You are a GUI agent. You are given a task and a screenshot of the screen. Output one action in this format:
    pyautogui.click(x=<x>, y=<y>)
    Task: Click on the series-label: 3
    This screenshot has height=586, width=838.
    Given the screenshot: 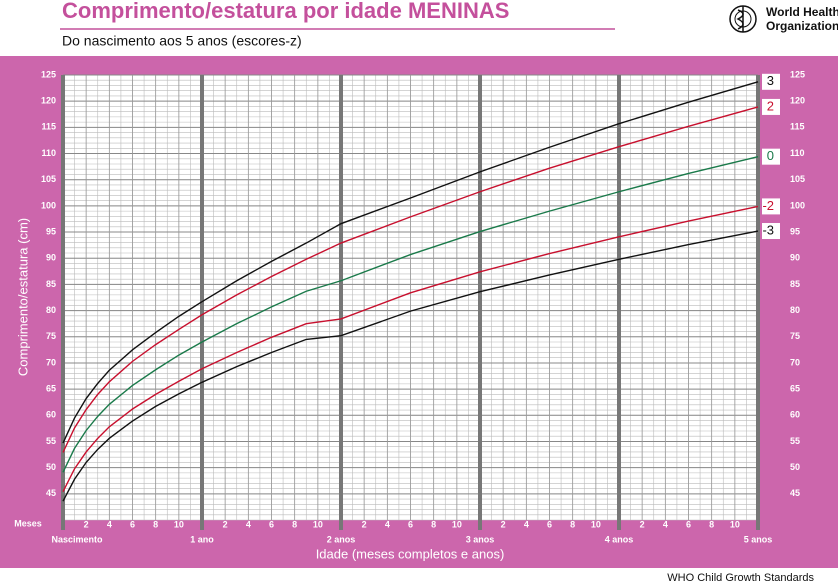 What is the action you would take?
    pyautogui.click(x=770, y=80)
    